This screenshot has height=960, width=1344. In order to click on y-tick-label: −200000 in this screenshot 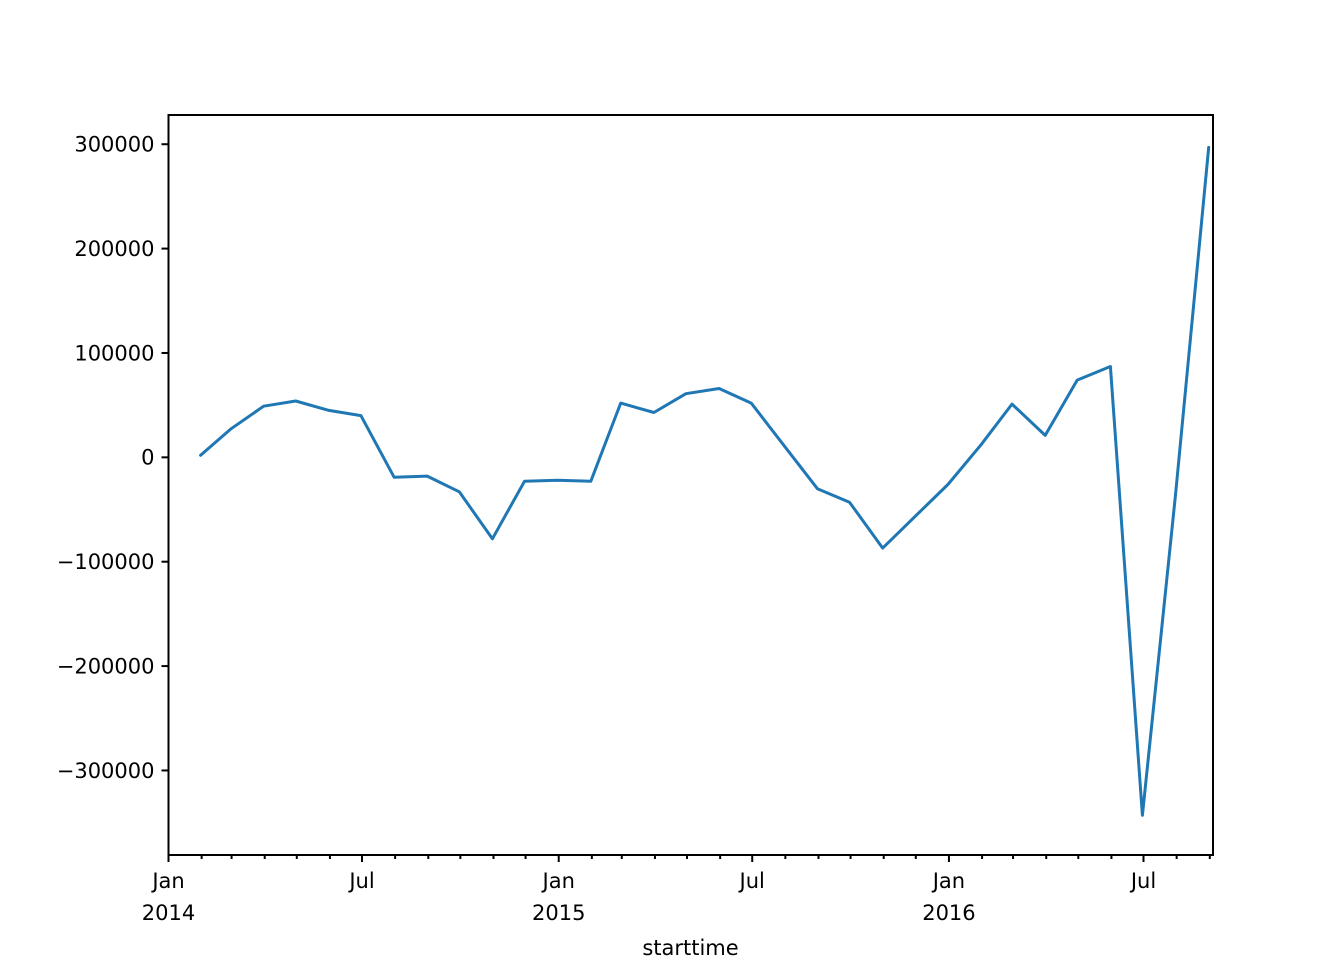, I will do `click(106, 666)`.